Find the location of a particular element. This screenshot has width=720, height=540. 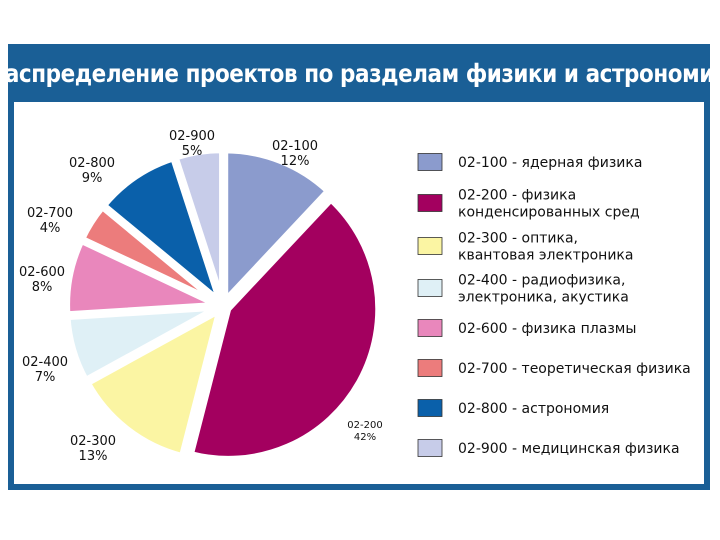

legend-label-02-400: электроника, акустика is located at coordinates (543, 298).